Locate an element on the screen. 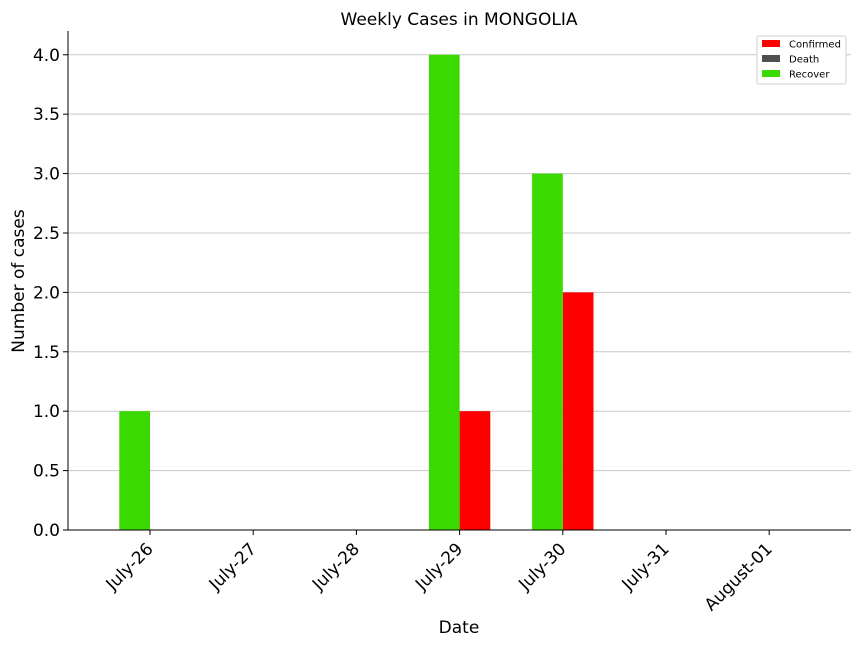 This screenshot has height=648, width=864. legend-swatch-recover is located at coordinates (771, 73).